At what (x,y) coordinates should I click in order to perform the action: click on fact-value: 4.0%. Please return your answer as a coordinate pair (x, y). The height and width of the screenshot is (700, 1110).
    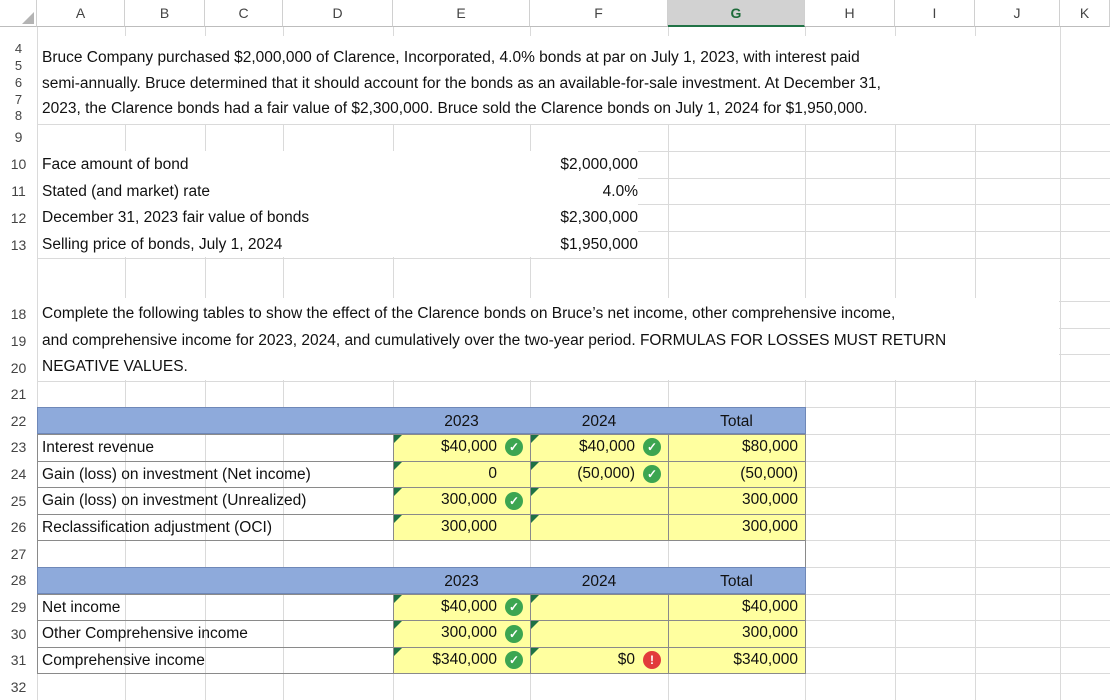
    Looking at the image, I should click on (620, 191).